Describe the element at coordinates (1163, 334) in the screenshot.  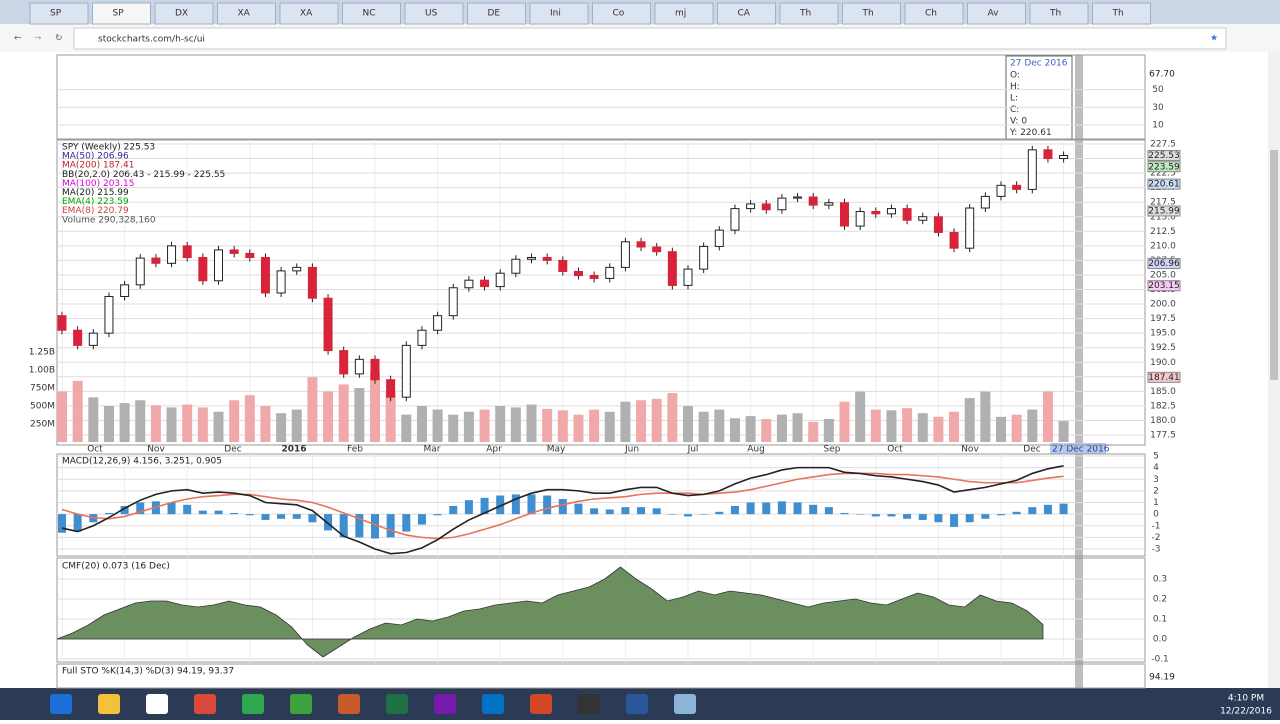
I see `y-tick-label: 195.0` at that location.